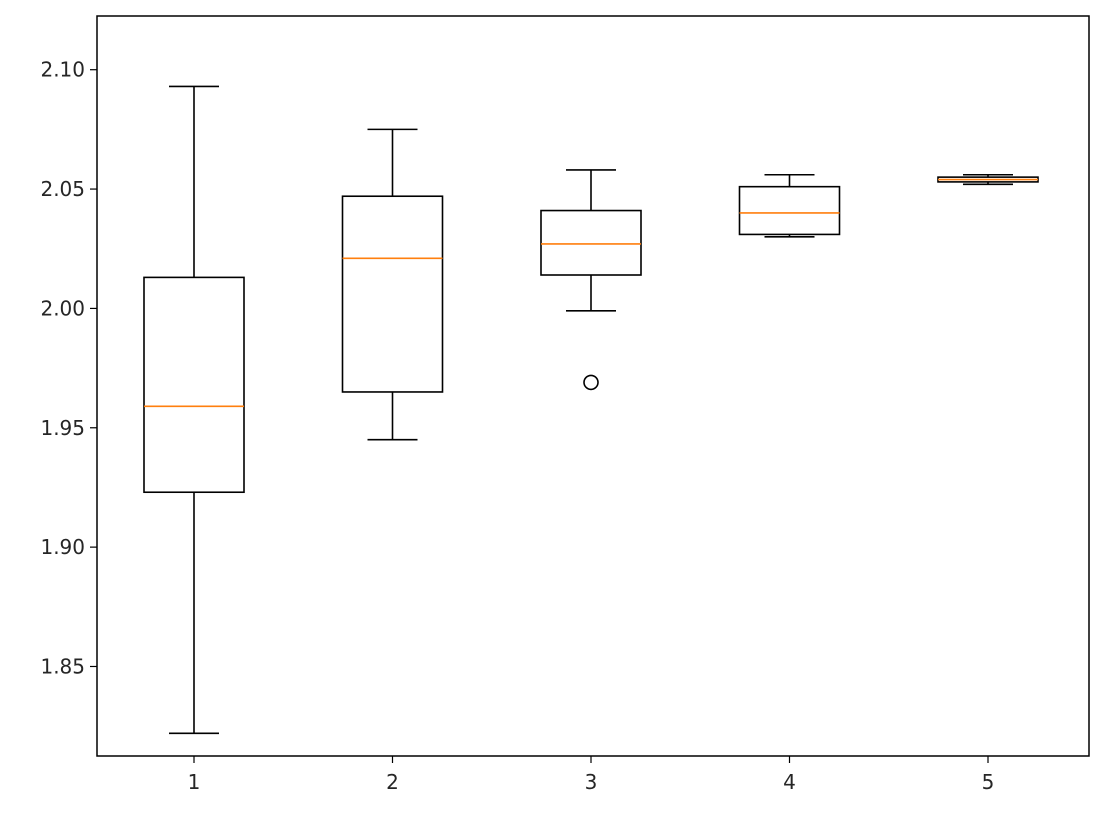 The width and height of the screenshot is (1102, 821). I want to click on y-tick-label: 2.05, so click(62, 189).